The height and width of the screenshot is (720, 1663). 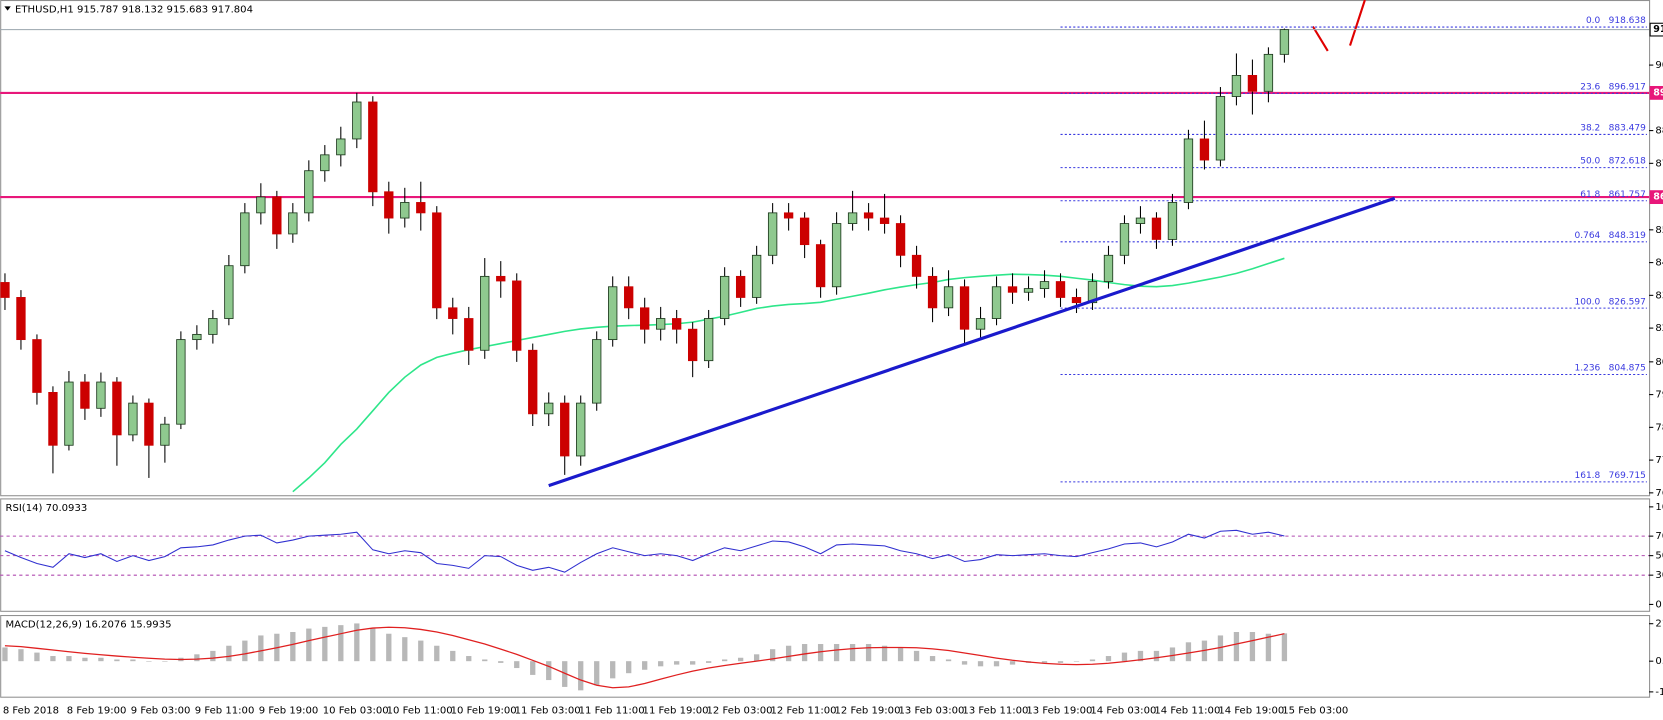 I want to click on x-tick-label: 11 Feb 03:00, so click(x=548, y=710).